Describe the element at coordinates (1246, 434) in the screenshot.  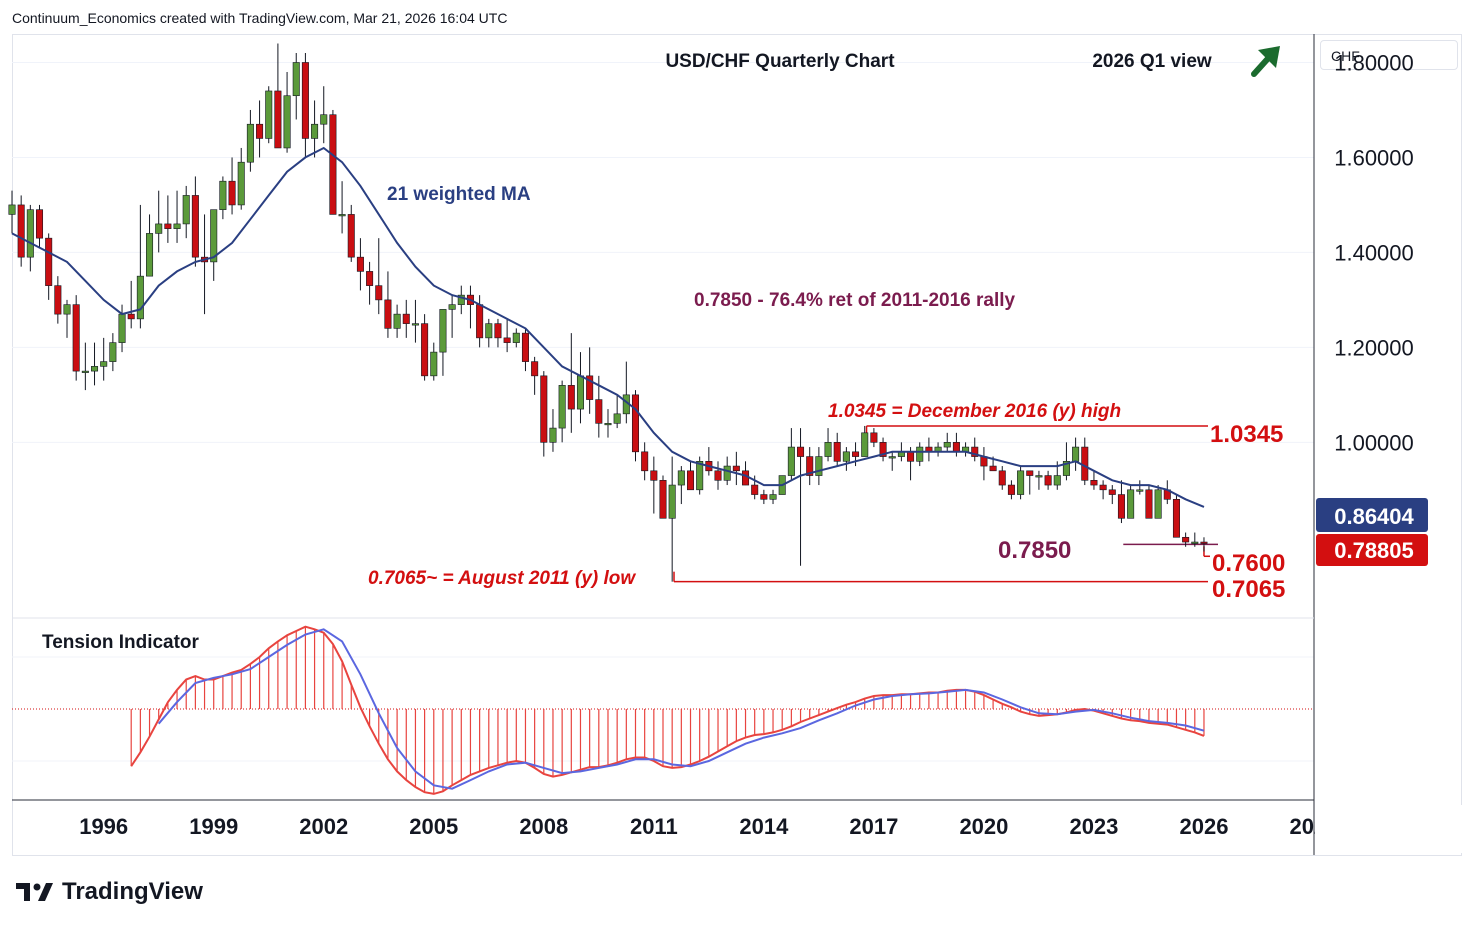
I see `high-value-label: 1.0345` at that location.